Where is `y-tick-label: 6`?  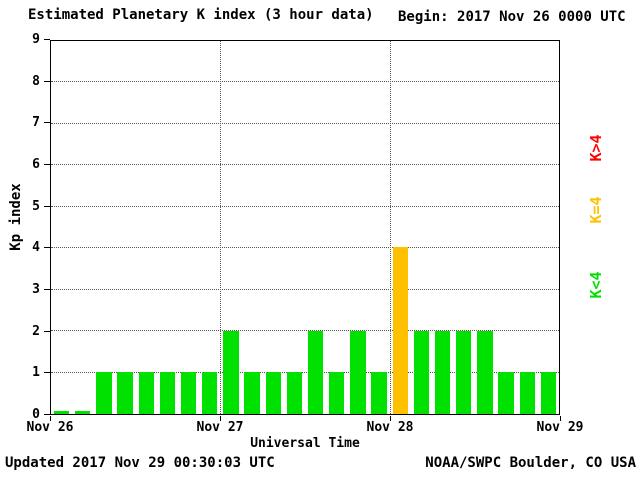 y-tick-label: 6 is located at coordinates (36, 164).